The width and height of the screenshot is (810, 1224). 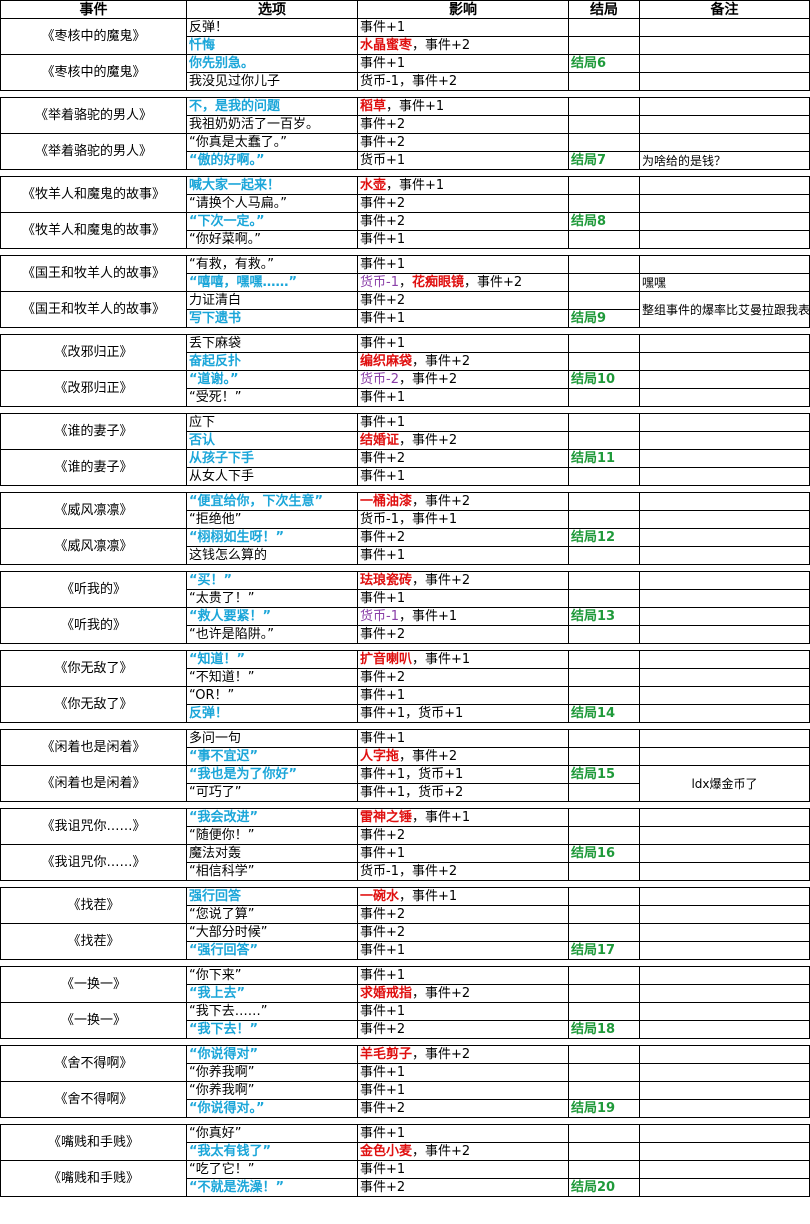 I want to click on header-effect: 影响, so click(x=463, y=9).